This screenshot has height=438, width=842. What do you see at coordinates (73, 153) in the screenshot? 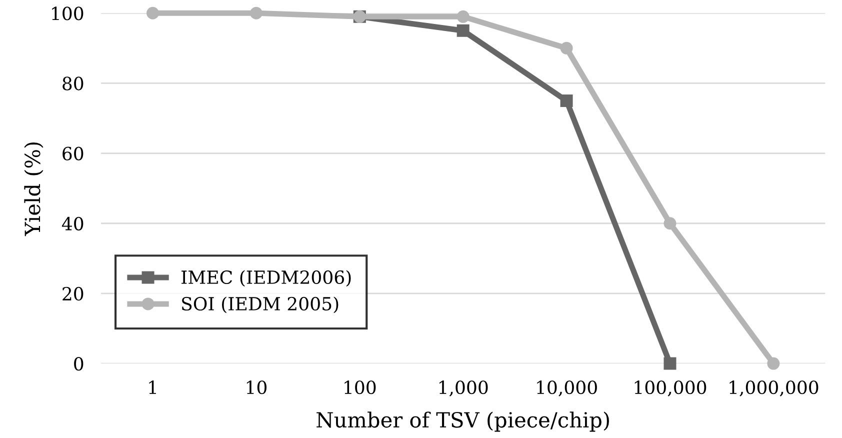
I see `y-tick-label: 60` at bounding box center [73, 153].